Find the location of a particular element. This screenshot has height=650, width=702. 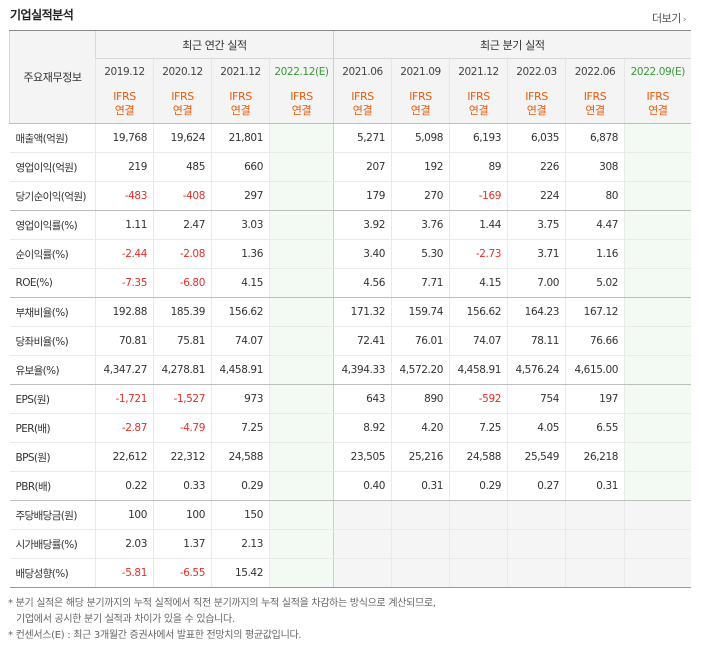

consolidated-label: 연결 is located at coordinates (362, 110).